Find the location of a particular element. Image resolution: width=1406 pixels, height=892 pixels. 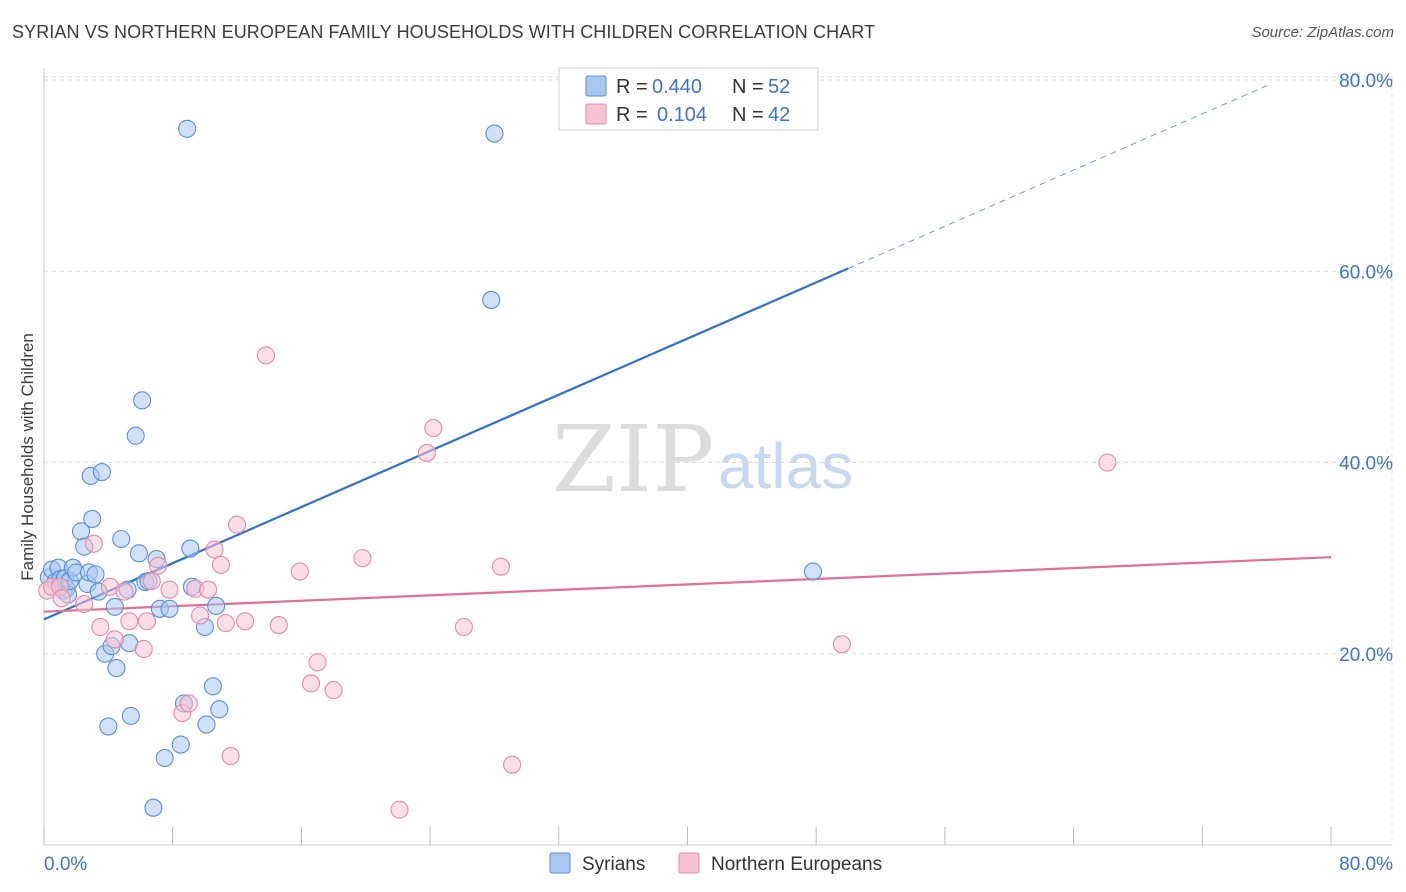

legend-n-label-syrians: N = is located at coordinates (748, 87).